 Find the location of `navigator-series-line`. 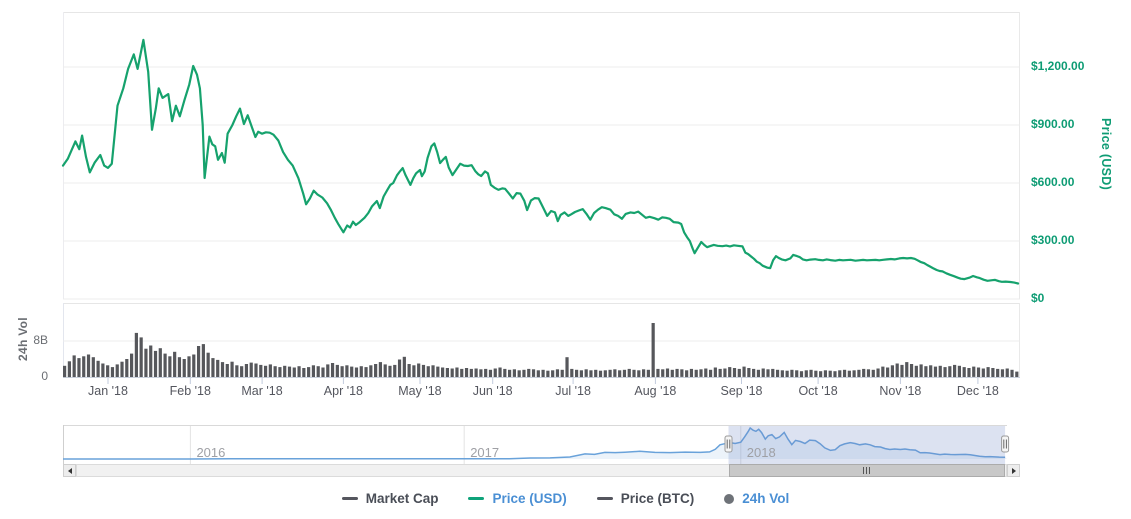

navigator-series-line is located at coordinates (534, 443).